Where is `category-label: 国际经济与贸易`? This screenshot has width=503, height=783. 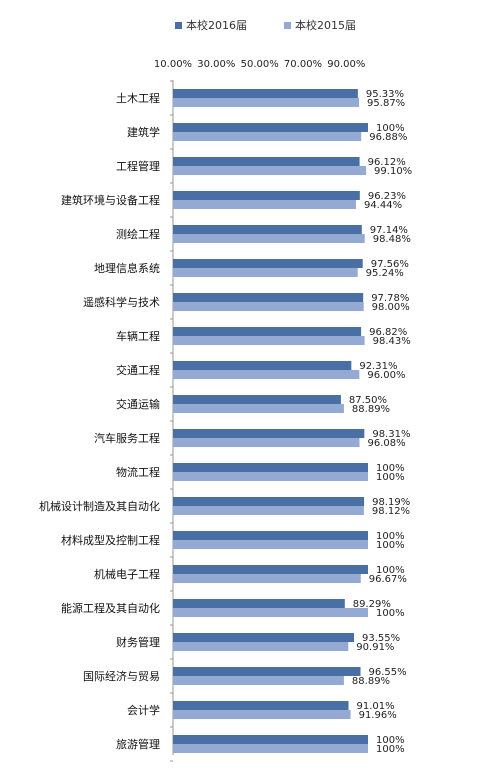 category-label: 国际经济与贸易 is located at coordinates (121, 676).